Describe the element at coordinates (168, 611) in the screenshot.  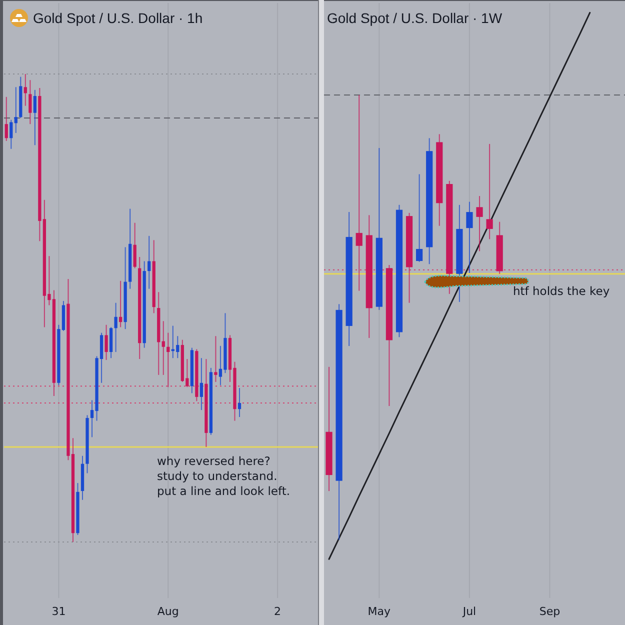
I see `x-tick-label: Aug` at that location.